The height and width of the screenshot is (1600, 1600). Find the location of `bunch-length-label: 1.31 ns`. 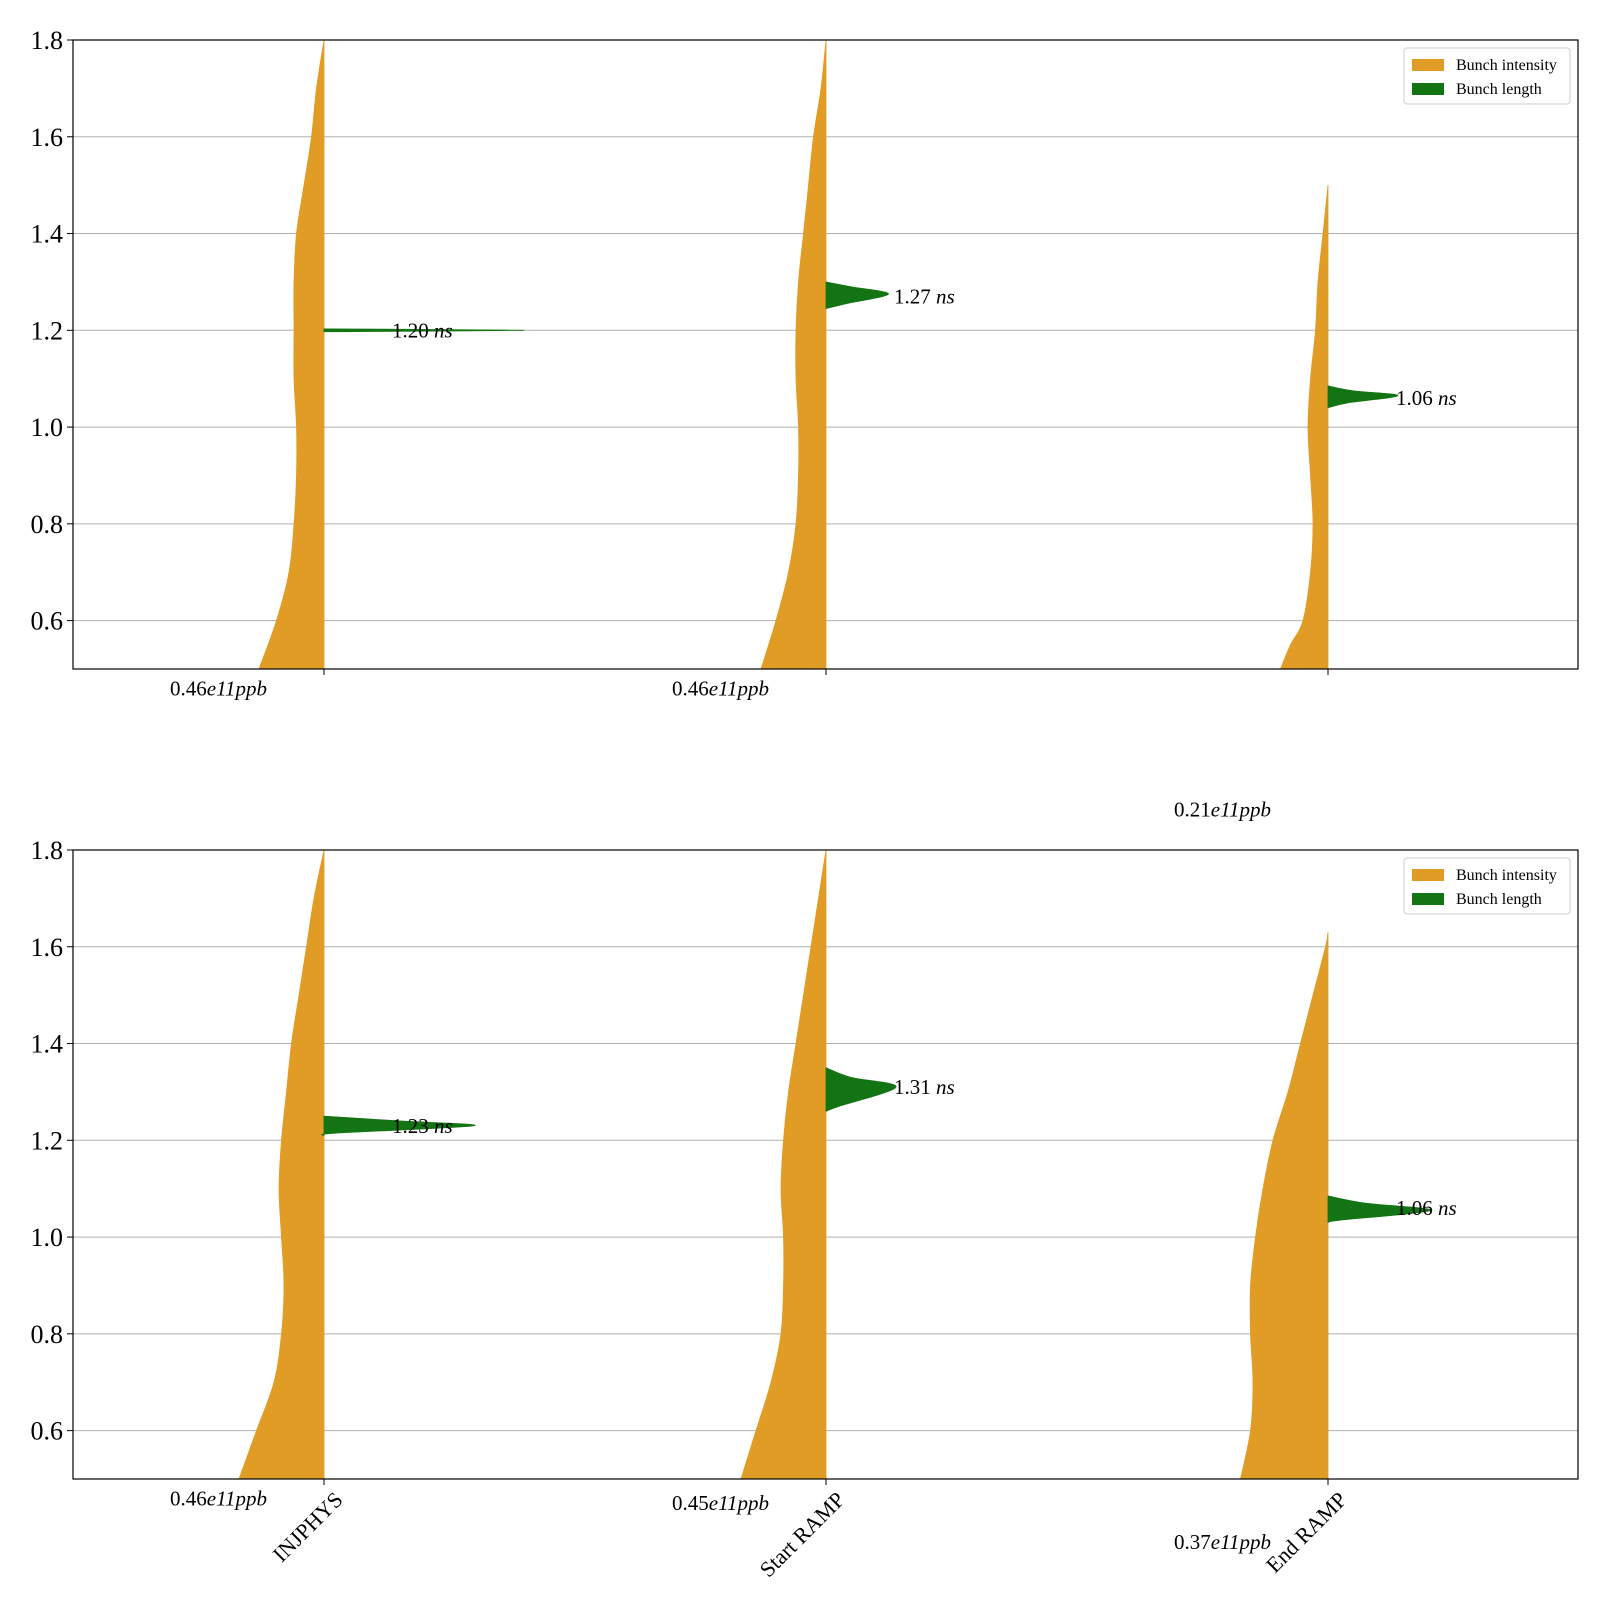

bunch-length-label: 1.31 ns is located at coordinates (924, 1087).